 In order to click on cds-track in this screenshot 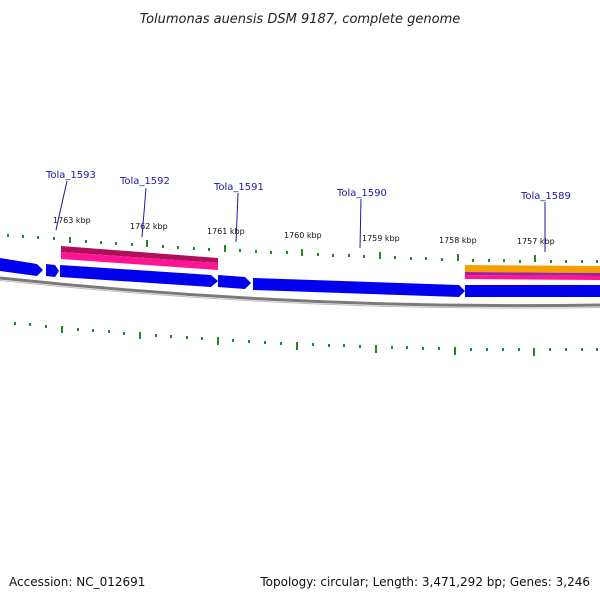, I will do `click(300, 277)`.